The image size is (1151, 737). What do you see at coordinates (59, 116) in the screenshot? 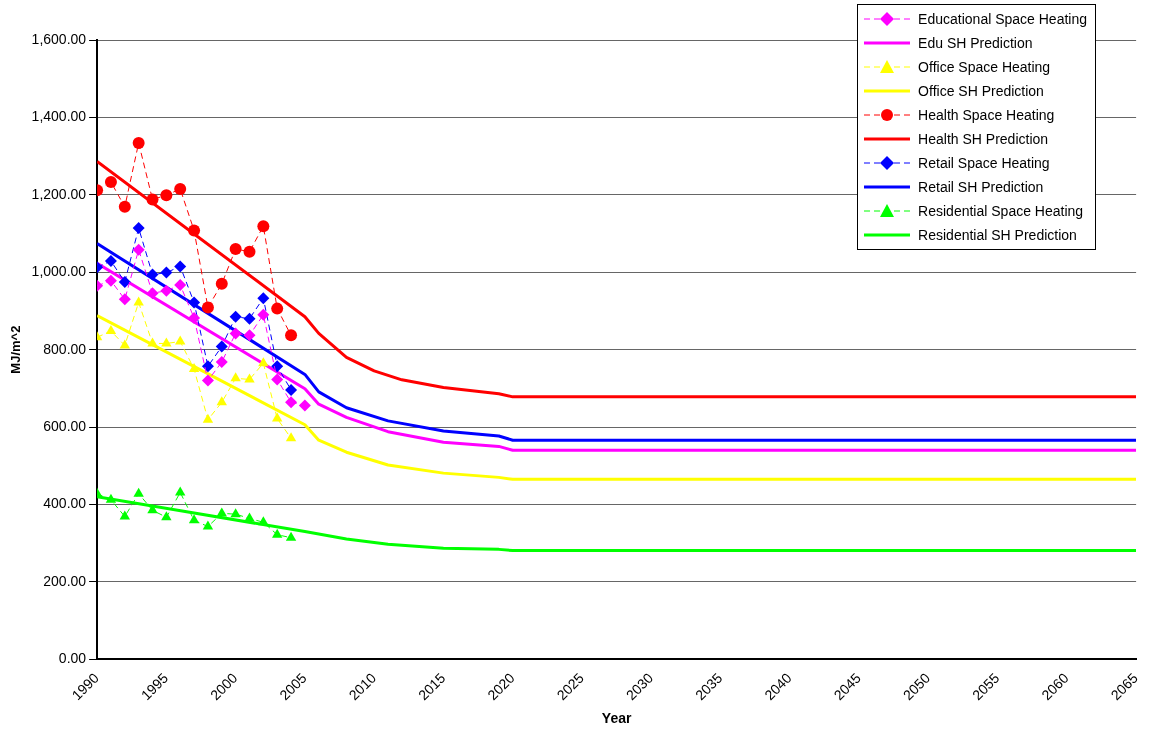
I see `y-tick-label: 1,400.00` at bounding box center [59, 116].